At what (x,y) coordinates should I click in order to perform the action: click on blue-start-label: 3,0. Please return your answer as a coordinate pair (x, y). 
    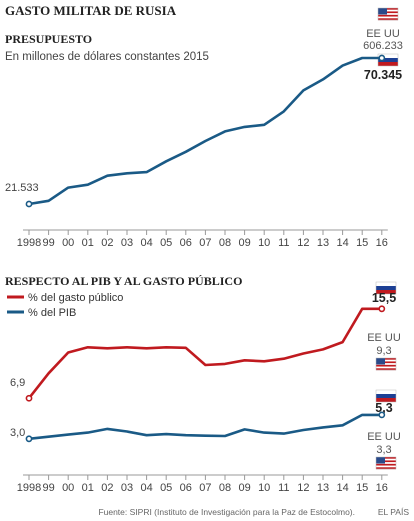
    Looking at the image, I should click on (17, 433).